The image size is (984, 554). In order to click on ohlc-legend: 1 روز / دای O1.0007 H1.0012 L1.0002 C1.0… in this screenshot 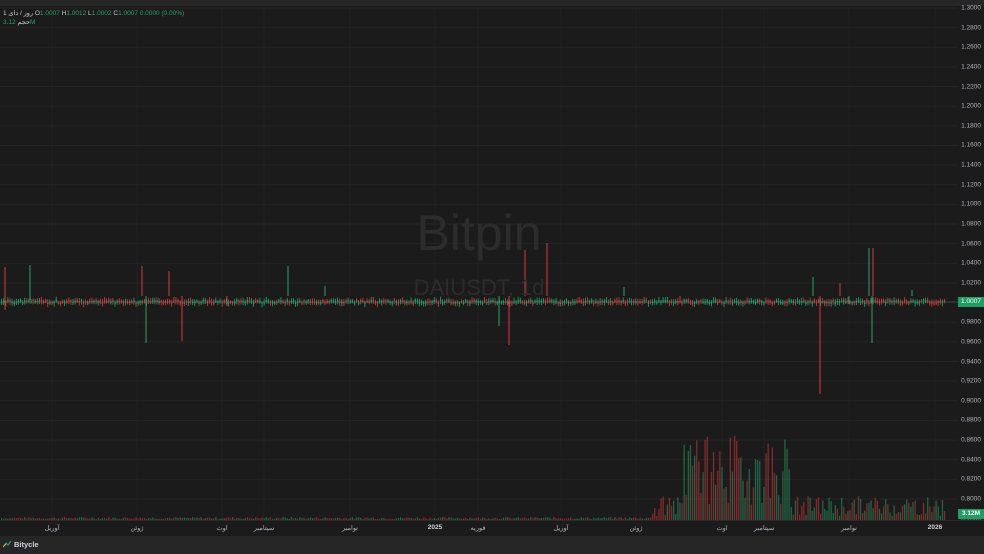, I will do `click(93, 18)`.